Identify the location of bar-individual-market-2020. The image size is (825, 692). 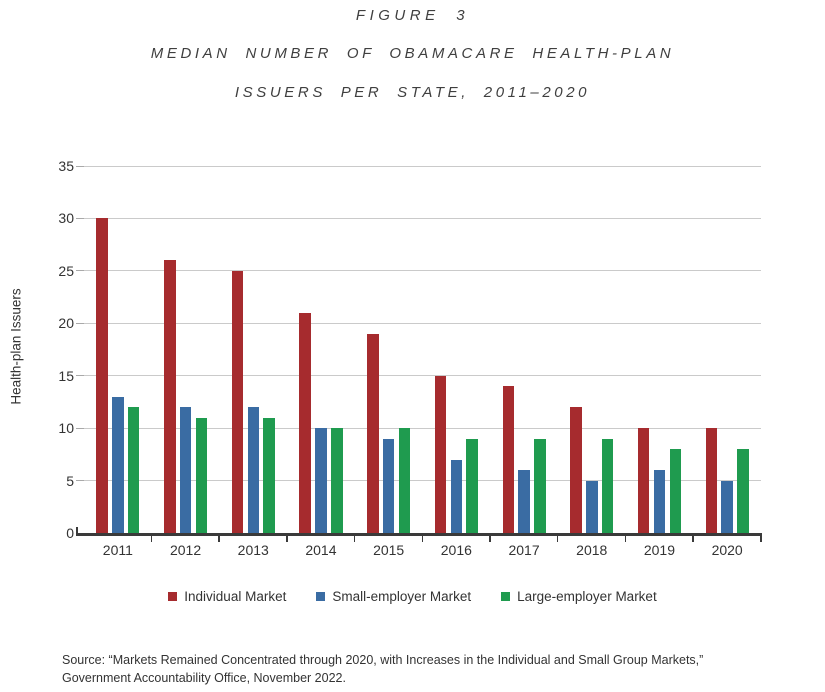
(711, 480).